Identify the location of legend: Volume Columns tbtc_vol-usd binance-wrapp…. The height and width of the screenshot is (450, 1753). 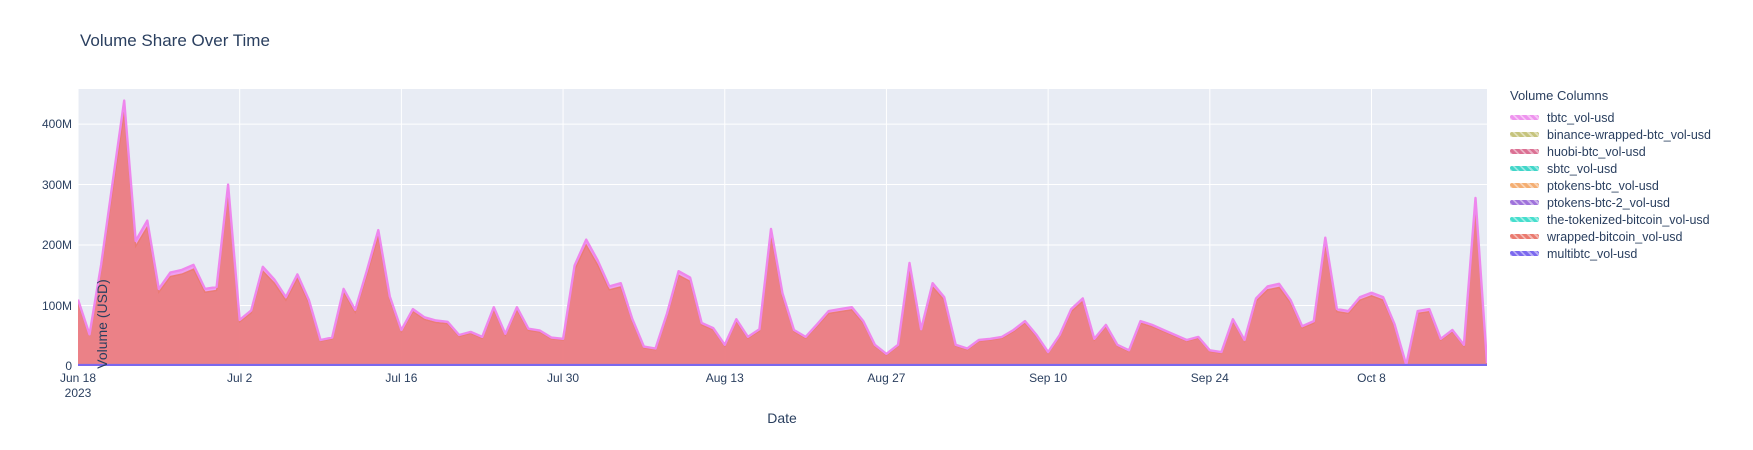
(1631, 175).